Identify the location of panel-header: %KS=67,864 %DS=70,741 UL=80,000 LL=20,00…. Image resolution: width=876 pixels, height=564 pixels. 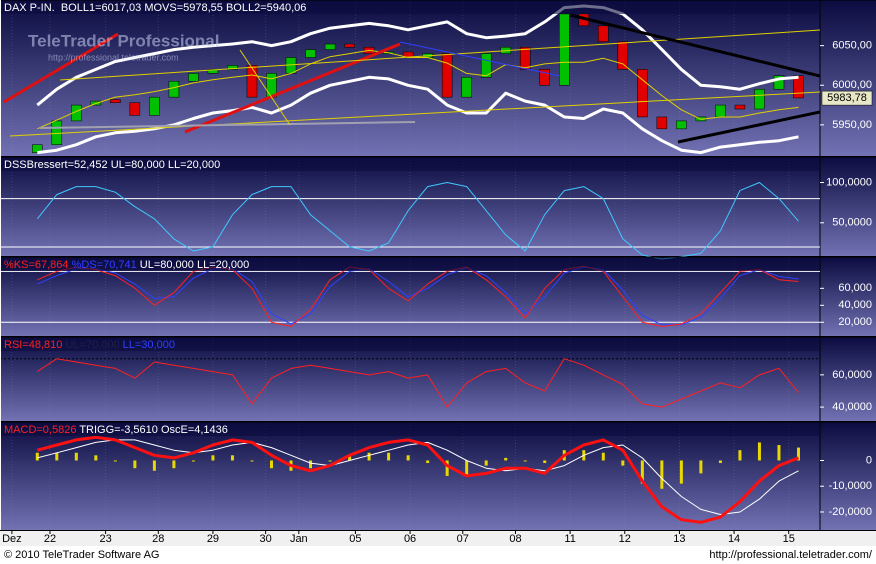
(126, 265).